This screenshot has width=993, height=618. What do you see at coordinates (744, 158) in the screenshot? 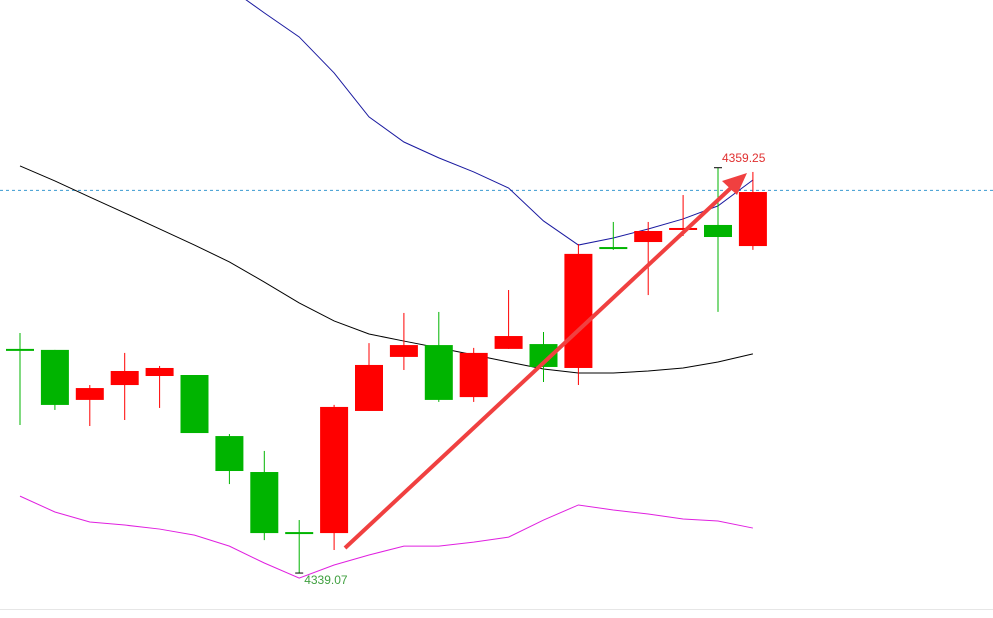
I see `high-label: 4359.25` at bounding box center [744, 158].